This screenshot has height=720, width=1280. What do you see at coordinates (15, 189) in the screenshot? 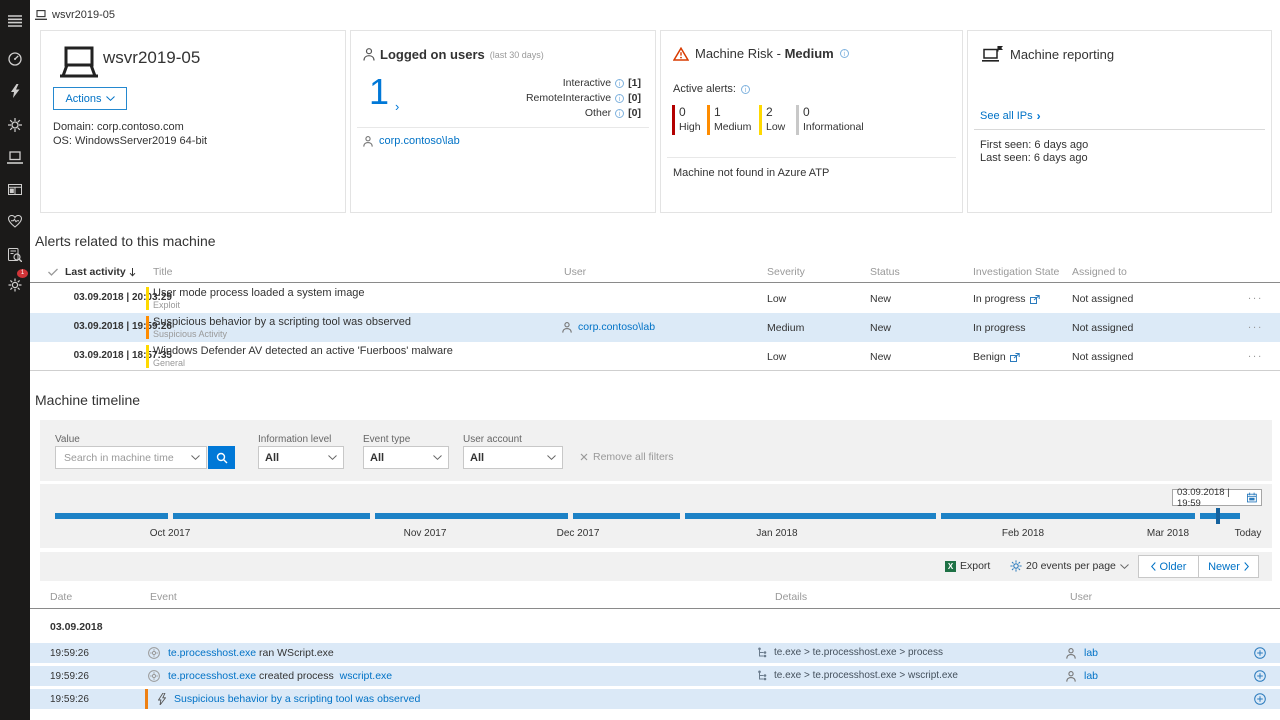
I see `reports-icon` at bounding box center [15, 189].